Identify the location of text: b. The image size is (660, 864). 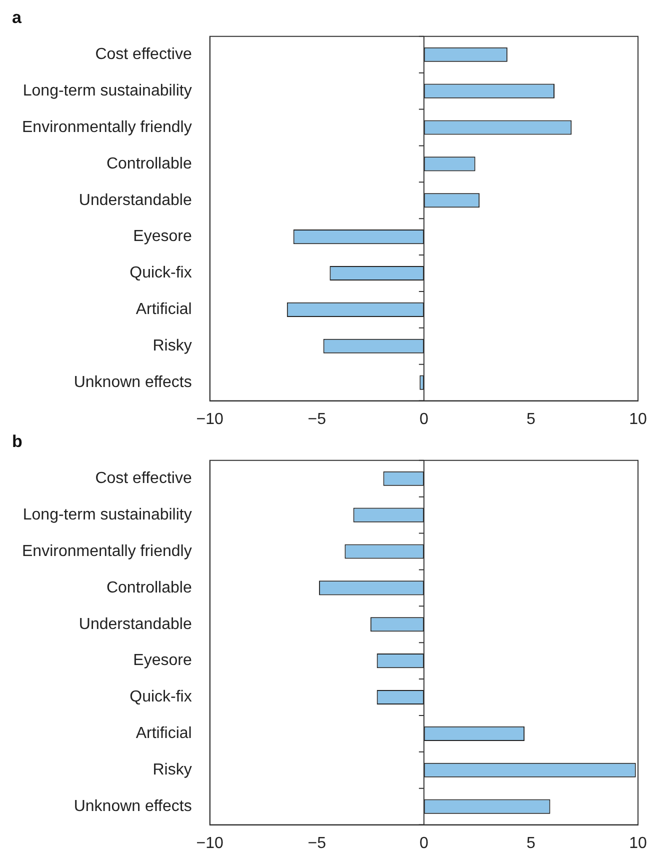
(17, 441).